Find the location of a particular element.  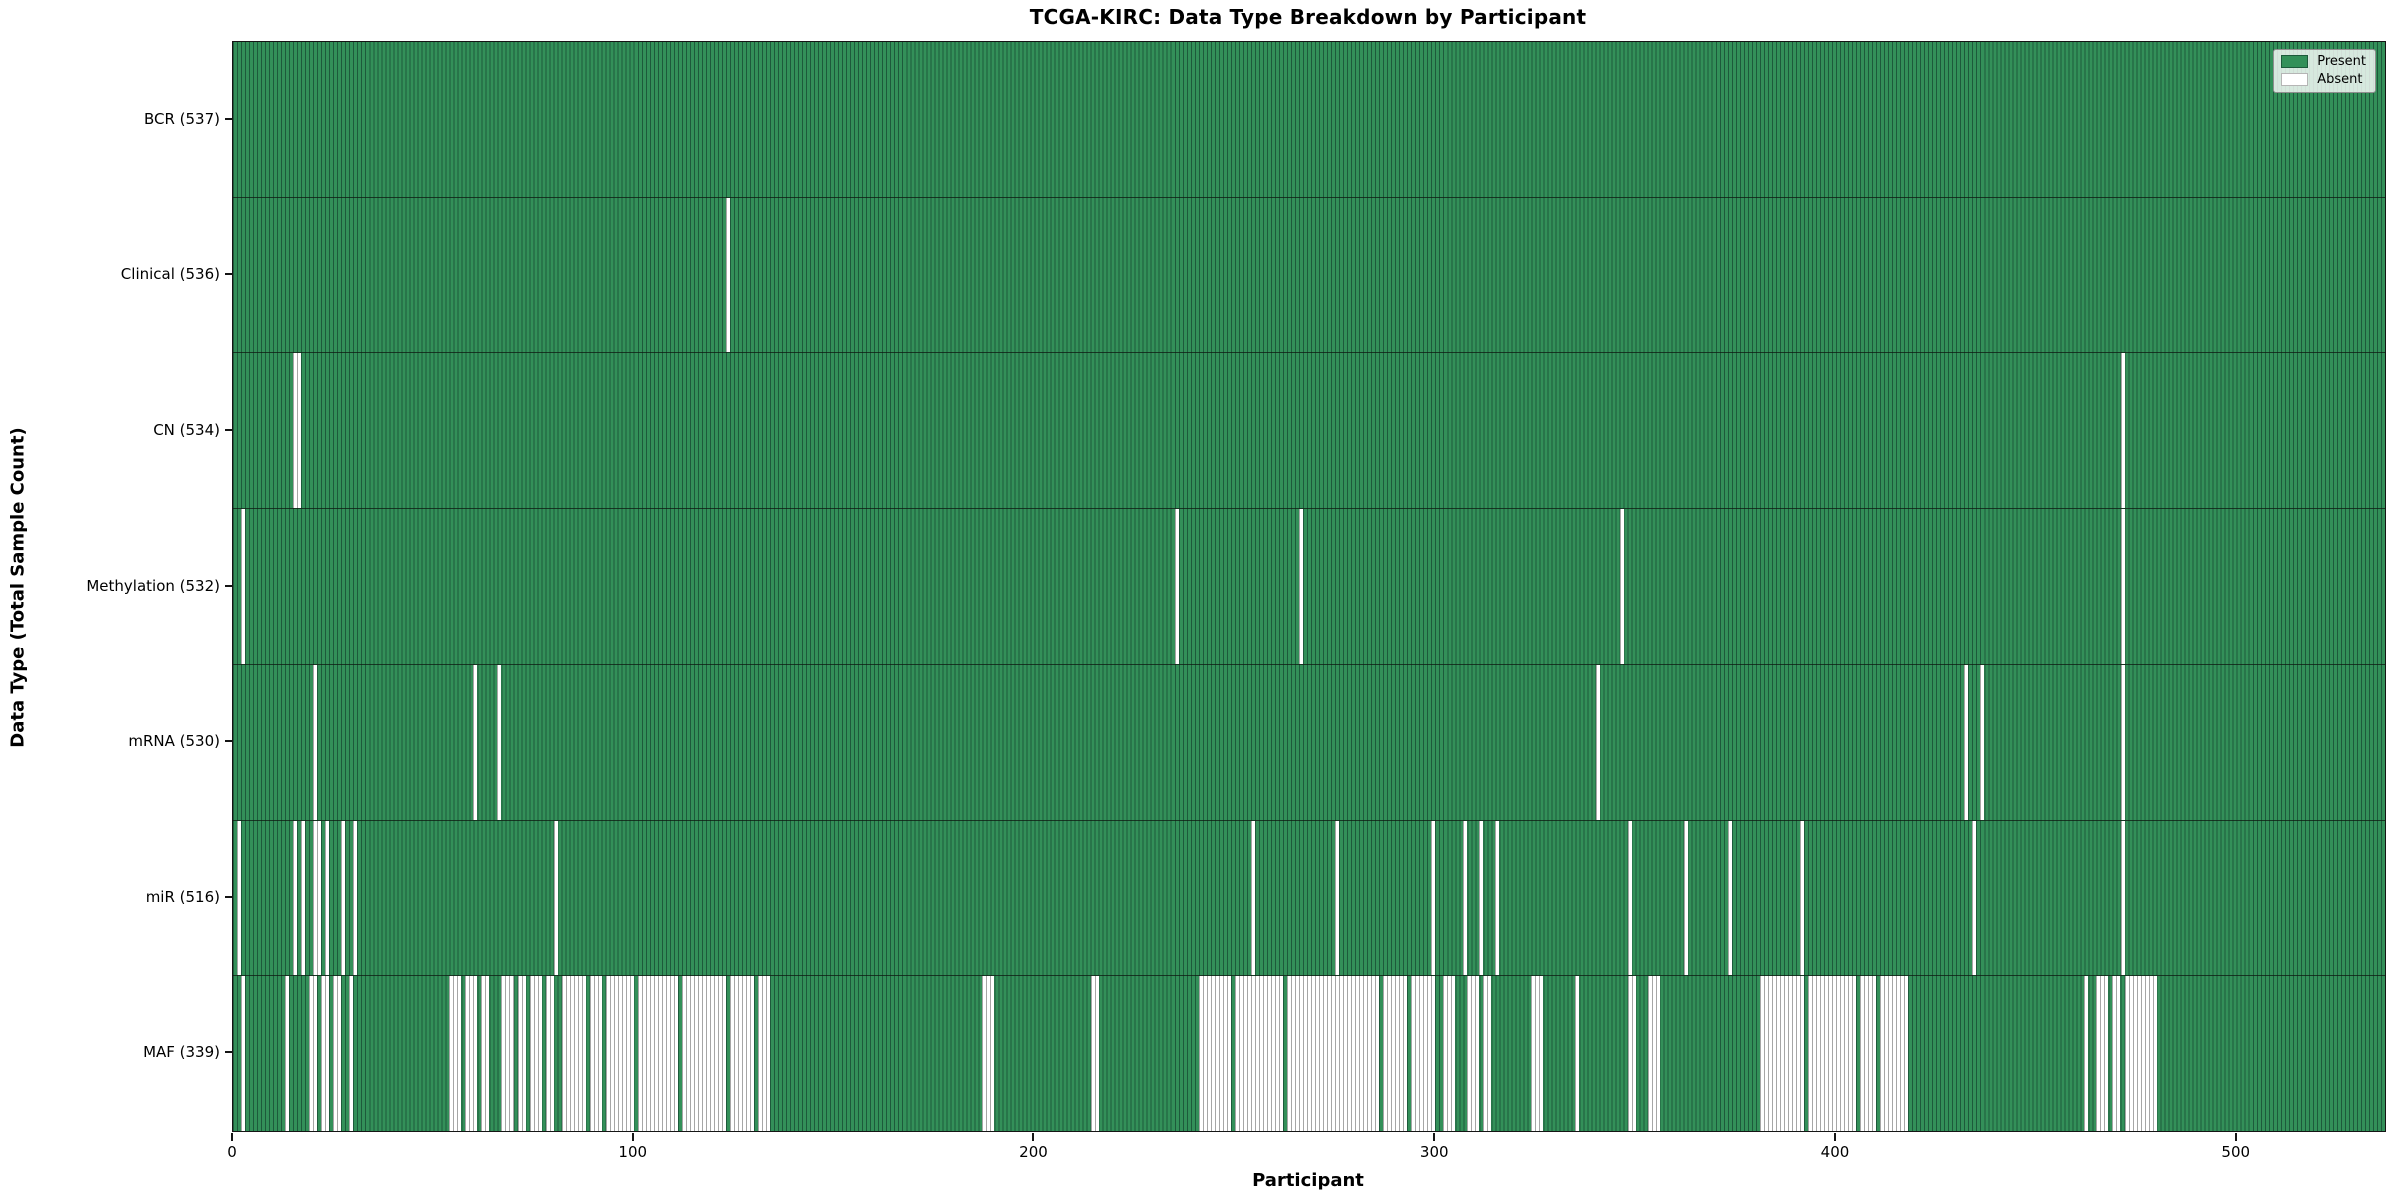

ytick-label-mrna: mRNA (530) is located at coordinates (174, 741).